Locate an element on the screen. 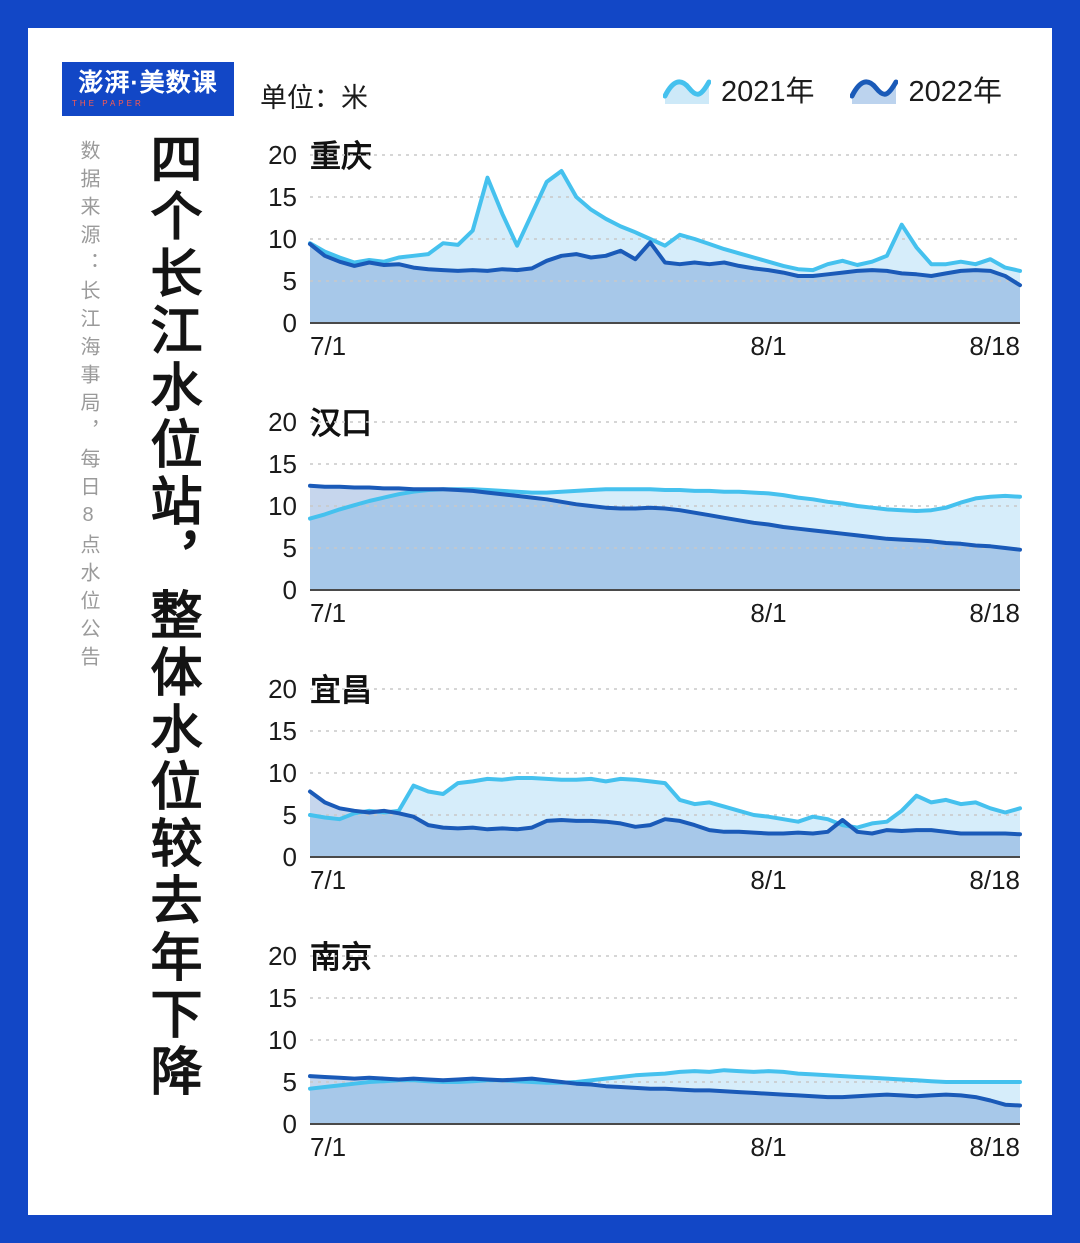  legend-label-2022: 2022年 is located at coordinates (955, 92).